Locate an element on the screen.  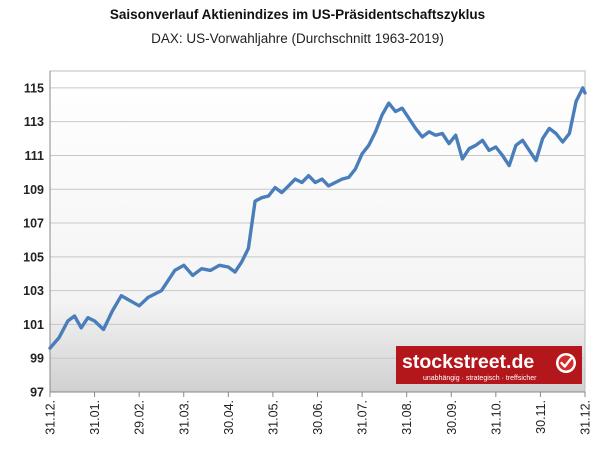
x-tick-label: 31.07. is located at coordinates (363, 417).